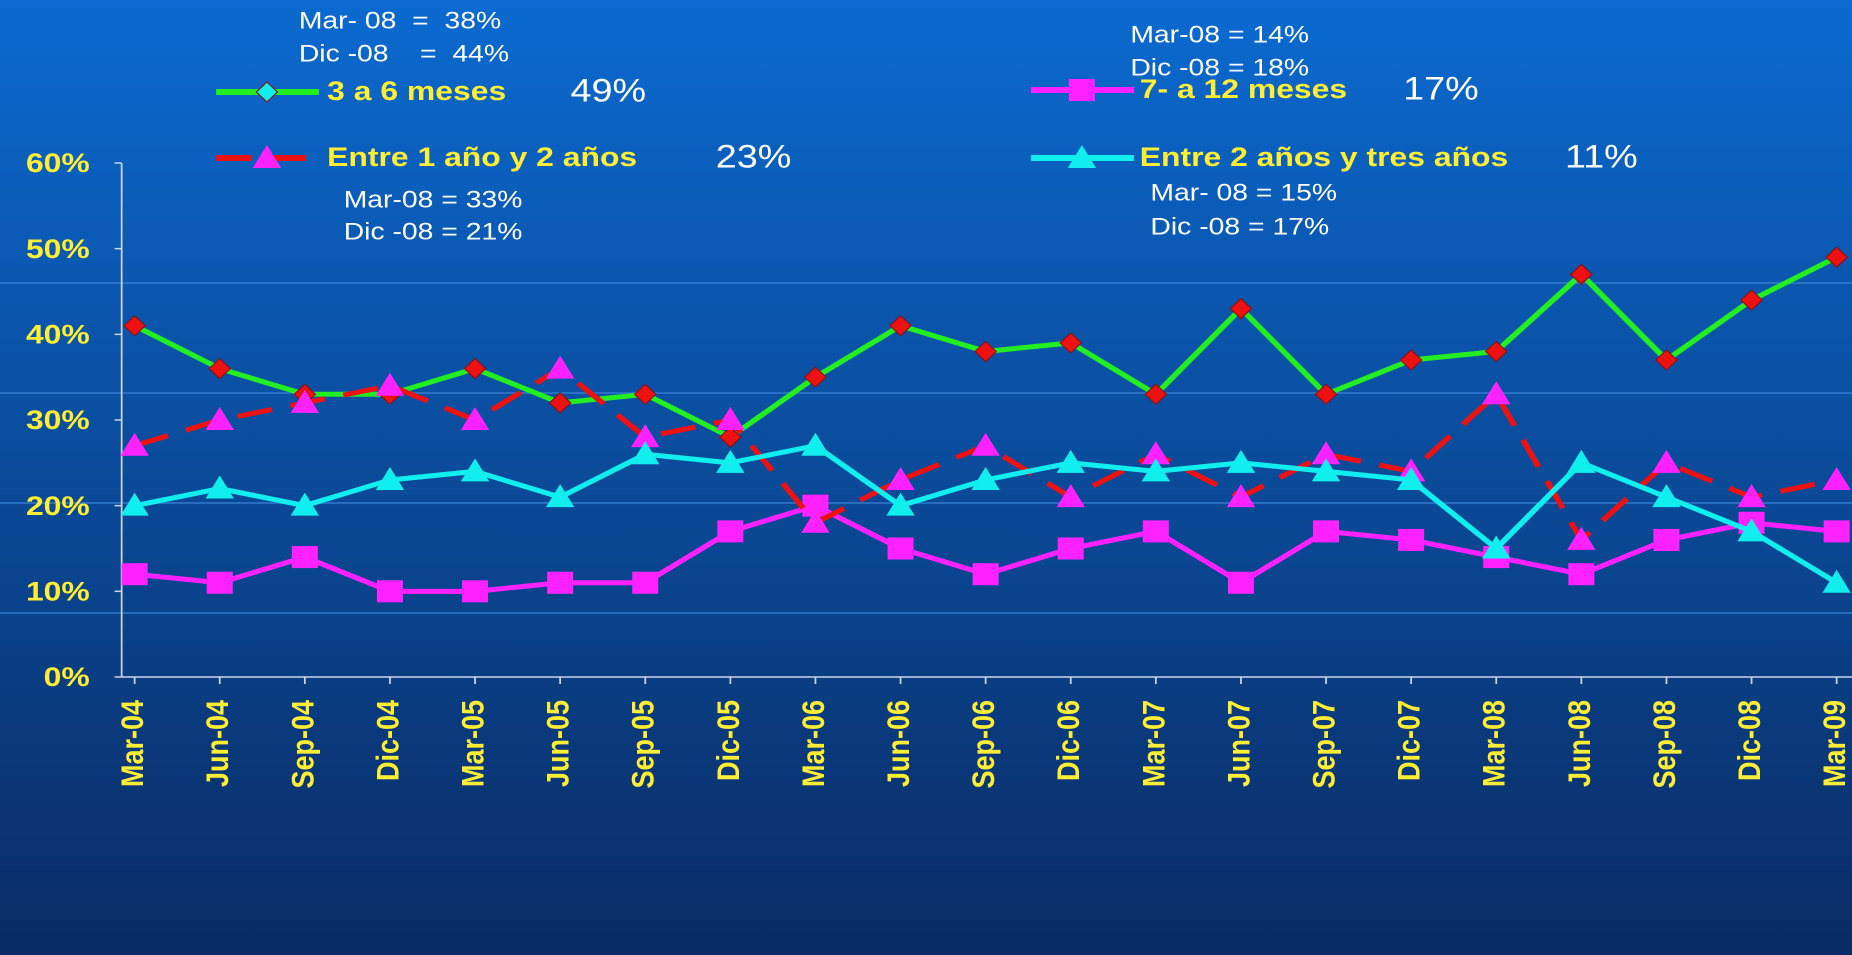 This screenshot has width=1852, height=955. Describe the element at coordinates (1324, 157) in the screenshot. I see `legend-label: Entre 2 años y tres años` at that location.